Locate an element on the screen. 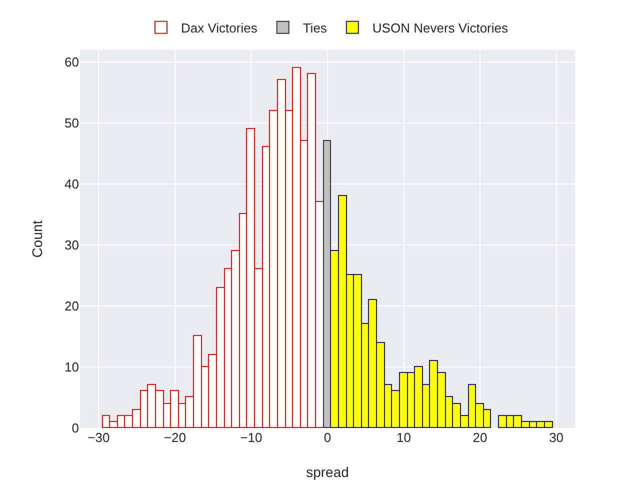 The image size is (640, 480). x-tick-label: 10 is located at coordinates (404, 437).